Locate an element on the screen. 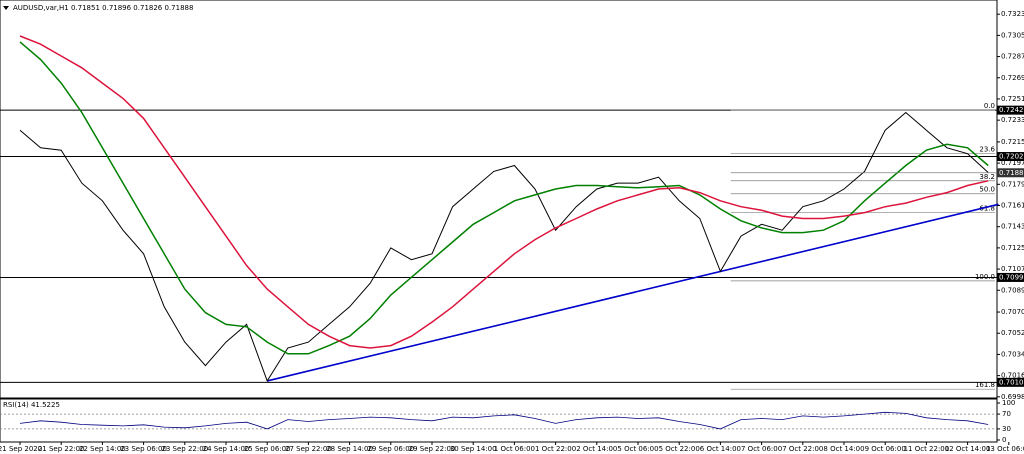 The image size is (1024, 454). fib-label: 61.8 is located at coordinates (987, 209).